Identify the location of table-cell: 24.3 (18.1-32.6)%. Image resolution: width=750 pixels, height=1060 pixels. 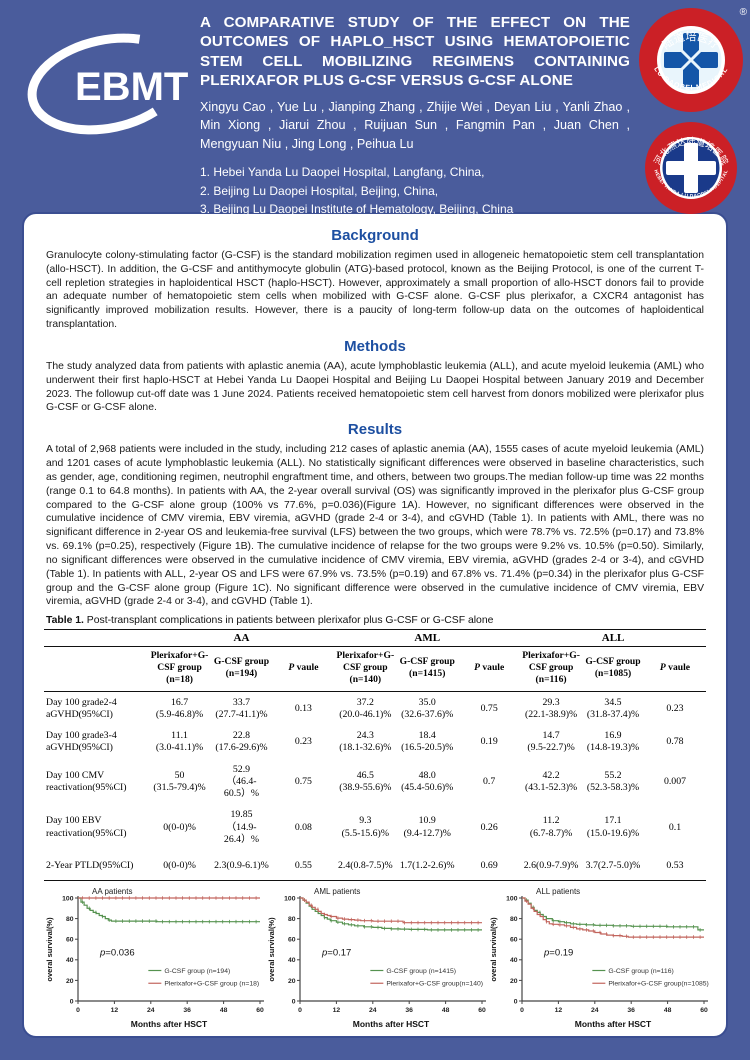
(365, 742).